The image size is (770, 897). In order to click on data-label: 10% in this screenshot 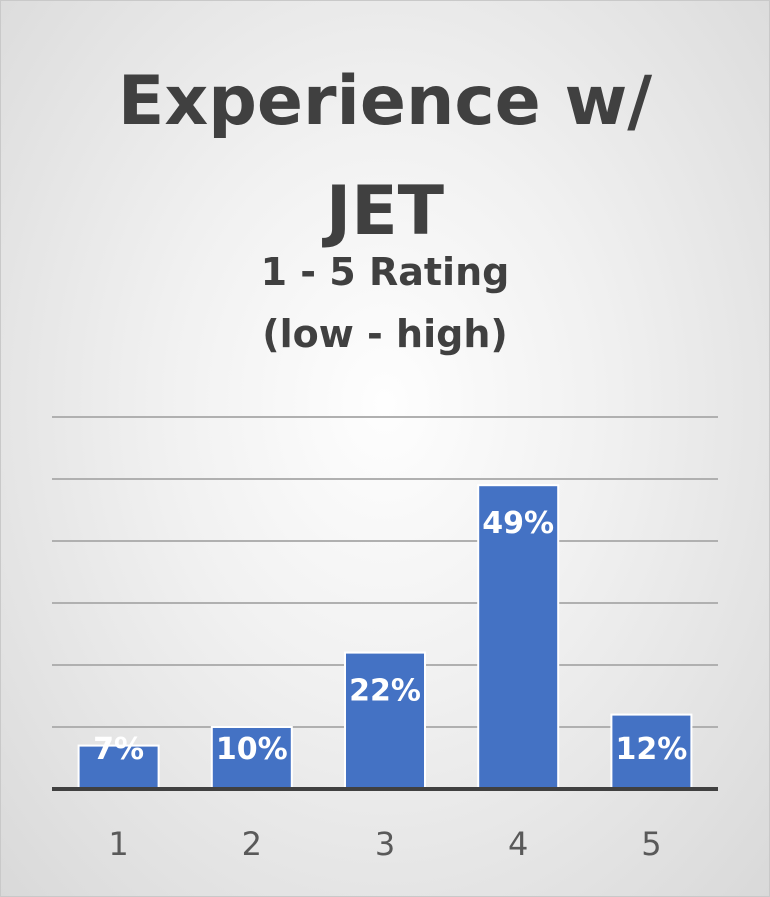, I will do `click(252, 749)`.